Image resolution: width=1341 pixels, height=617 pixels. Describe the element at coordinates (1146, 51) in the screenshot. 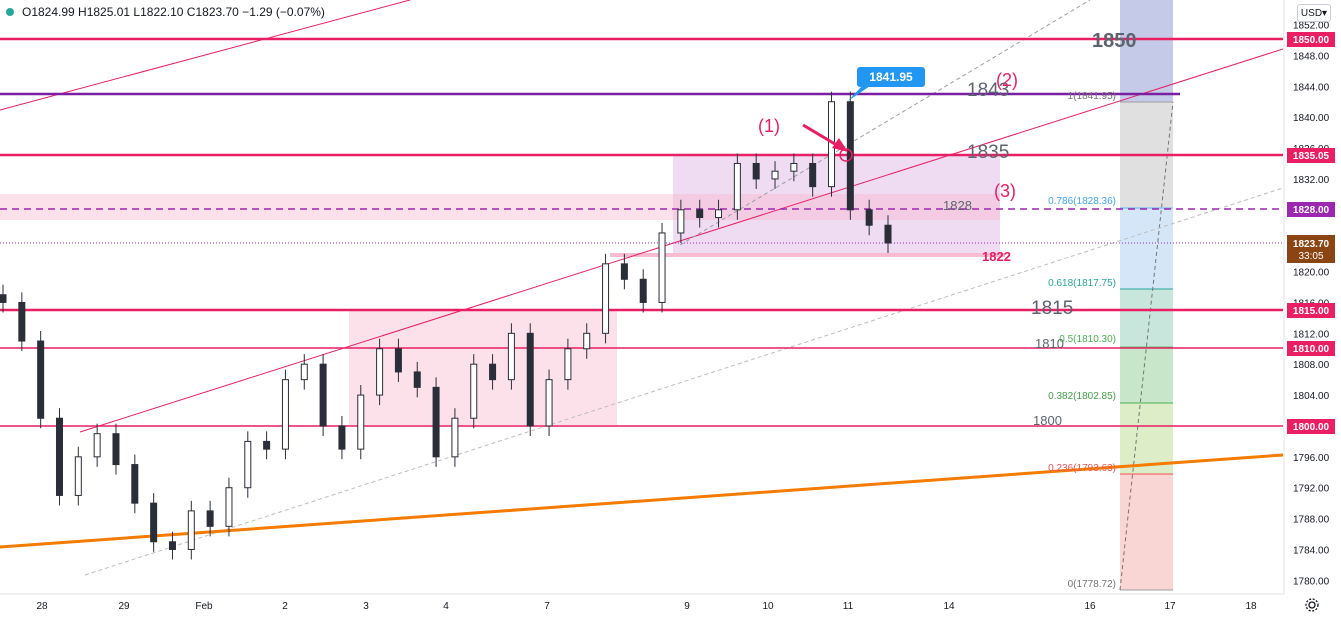

I see `fib-box-top` at that location.